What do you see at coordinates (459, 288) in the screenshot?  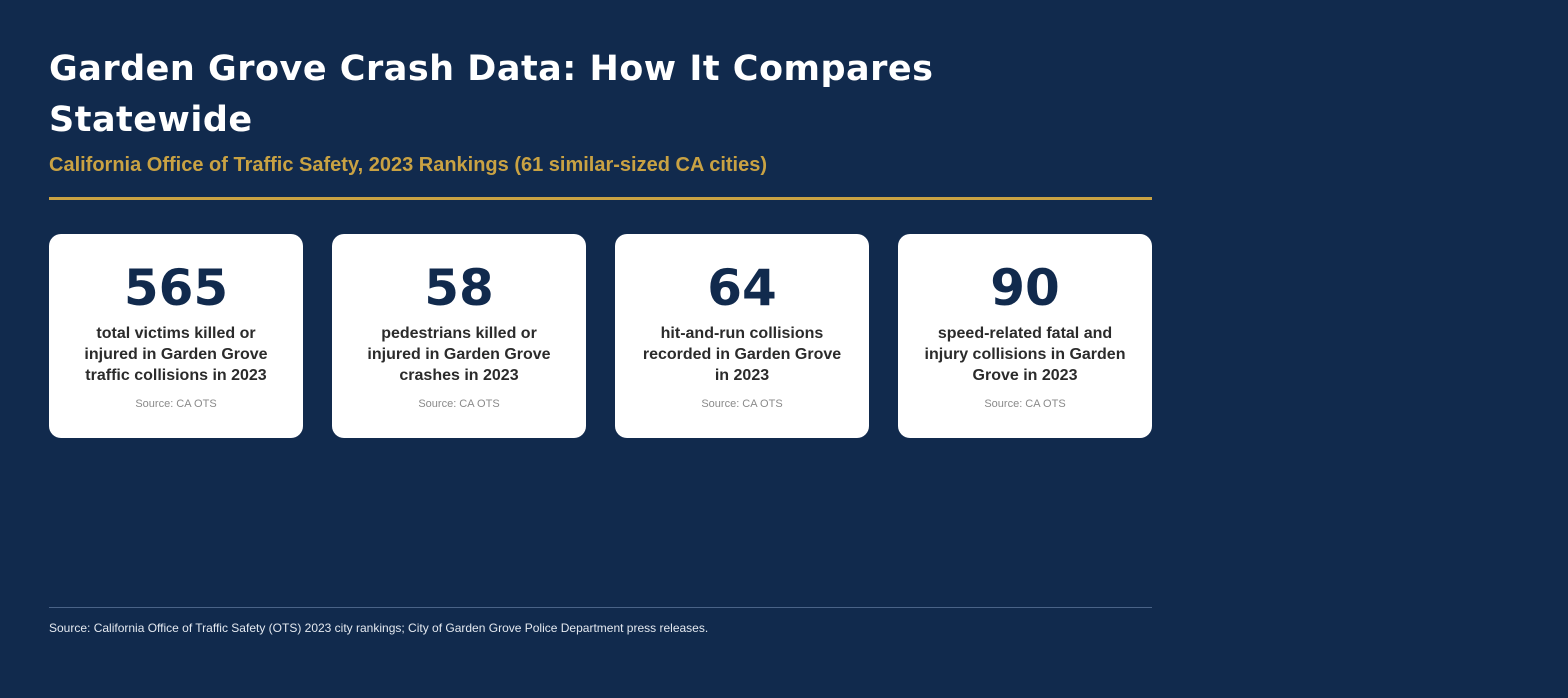 I see `stat-value: 58` at bounding box center [459, 288].